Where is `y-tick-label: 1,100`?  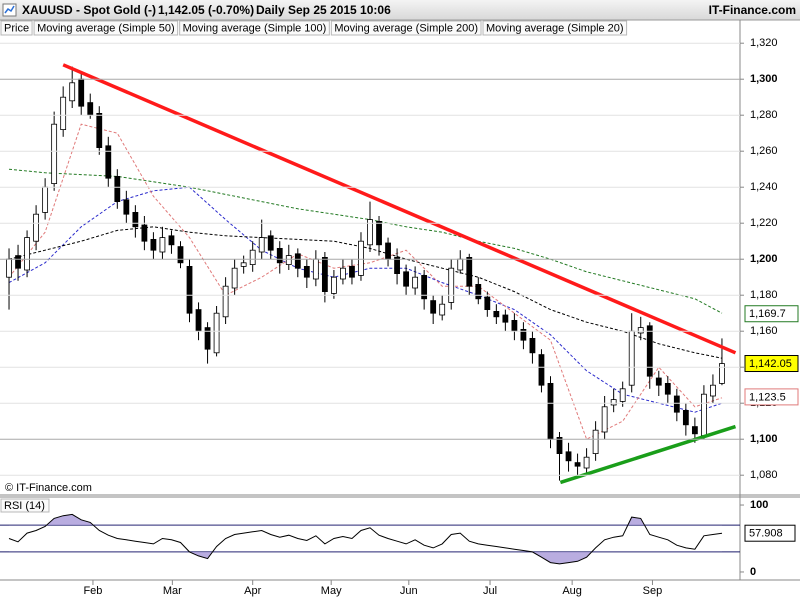
y-tick-label: 1,100 is located at coordinates (764, 439).